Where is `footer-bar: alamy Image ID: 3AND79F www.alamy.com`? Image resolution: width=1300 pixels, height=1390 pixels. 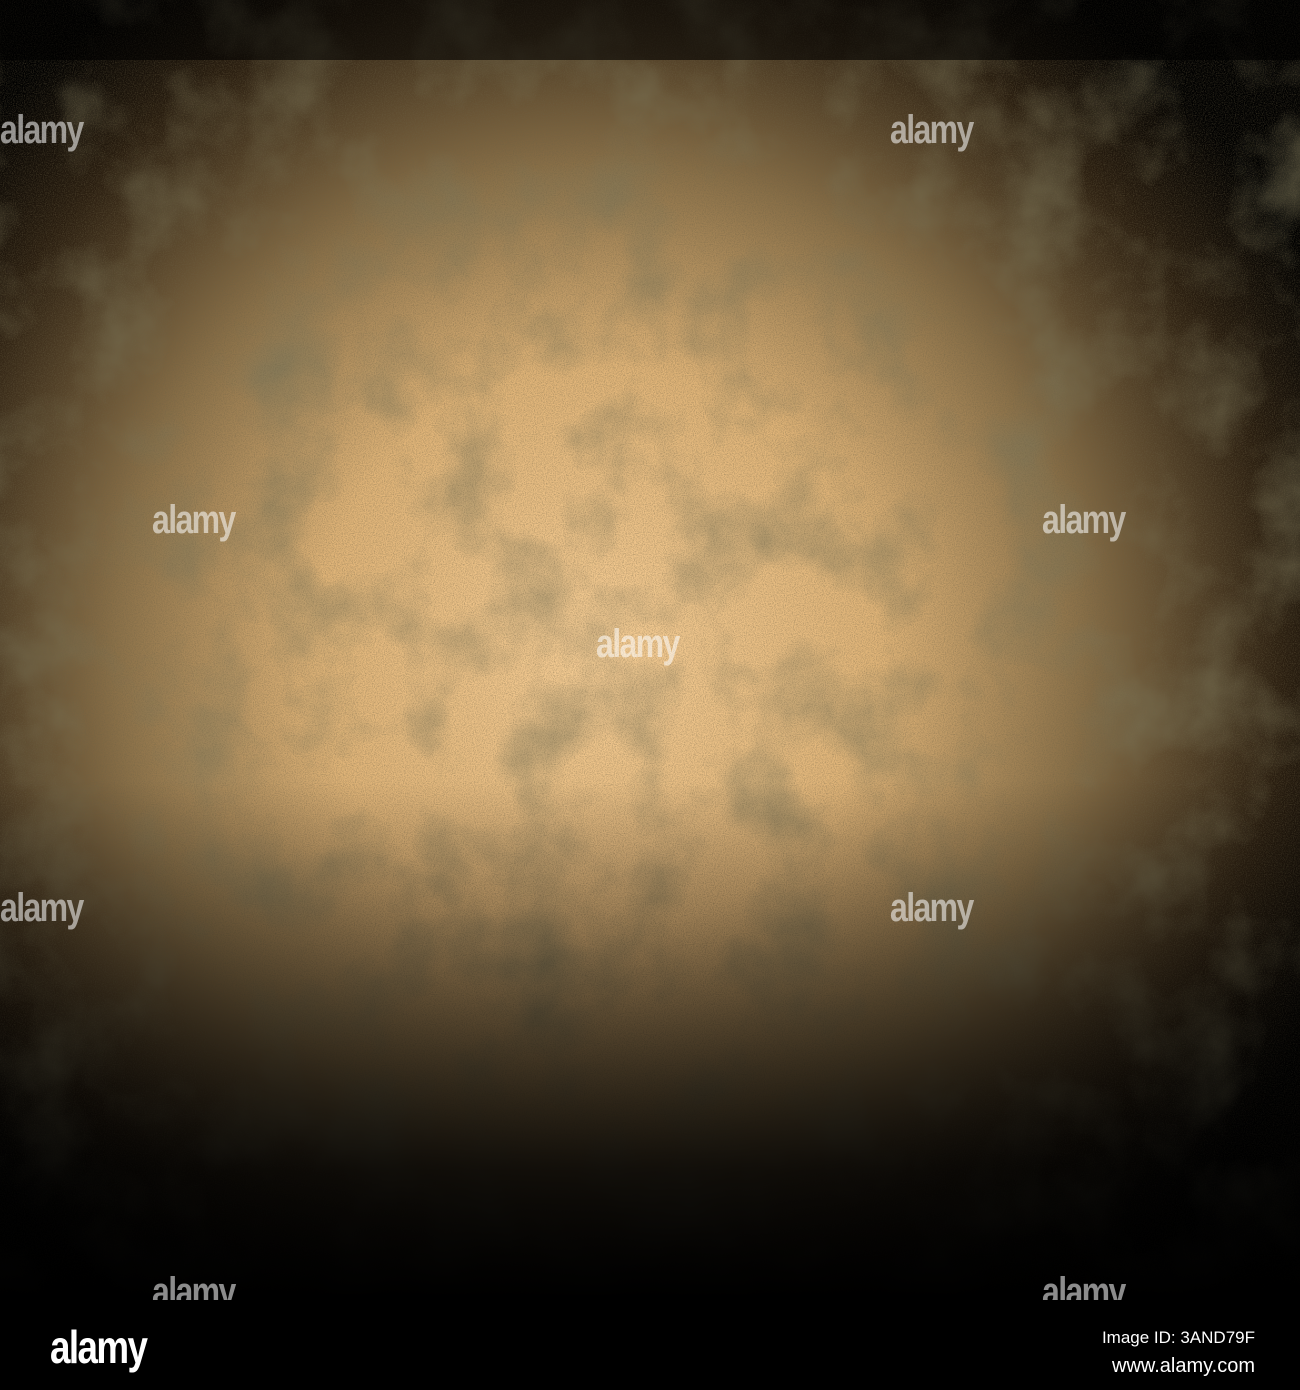 footer-bar: alamy Image ID: 3AND79F www.alamy.com is located at coordinates (650, 1345).